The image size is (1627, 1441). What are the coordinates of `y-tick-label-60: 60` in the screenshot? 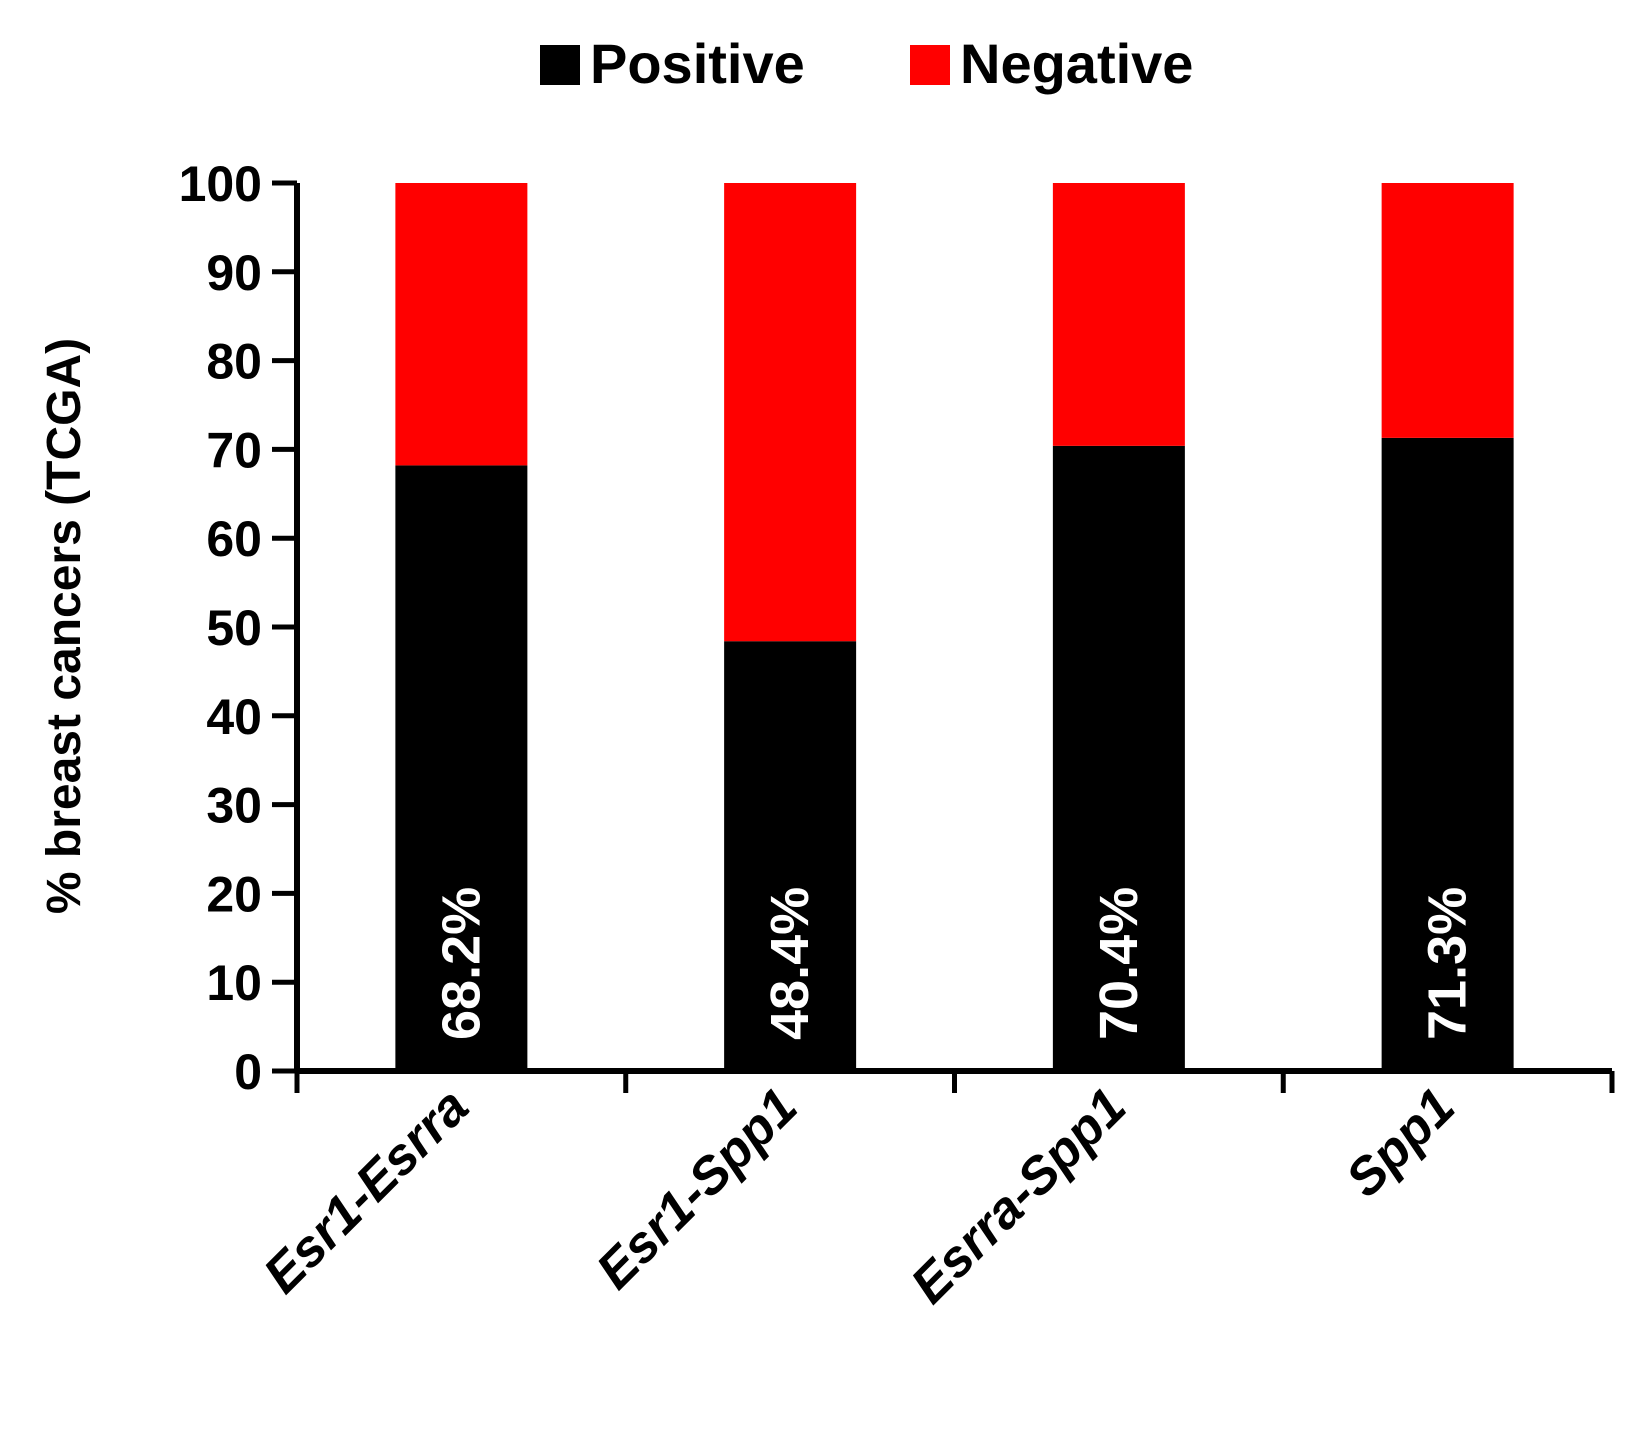 It's located at (234, 539).